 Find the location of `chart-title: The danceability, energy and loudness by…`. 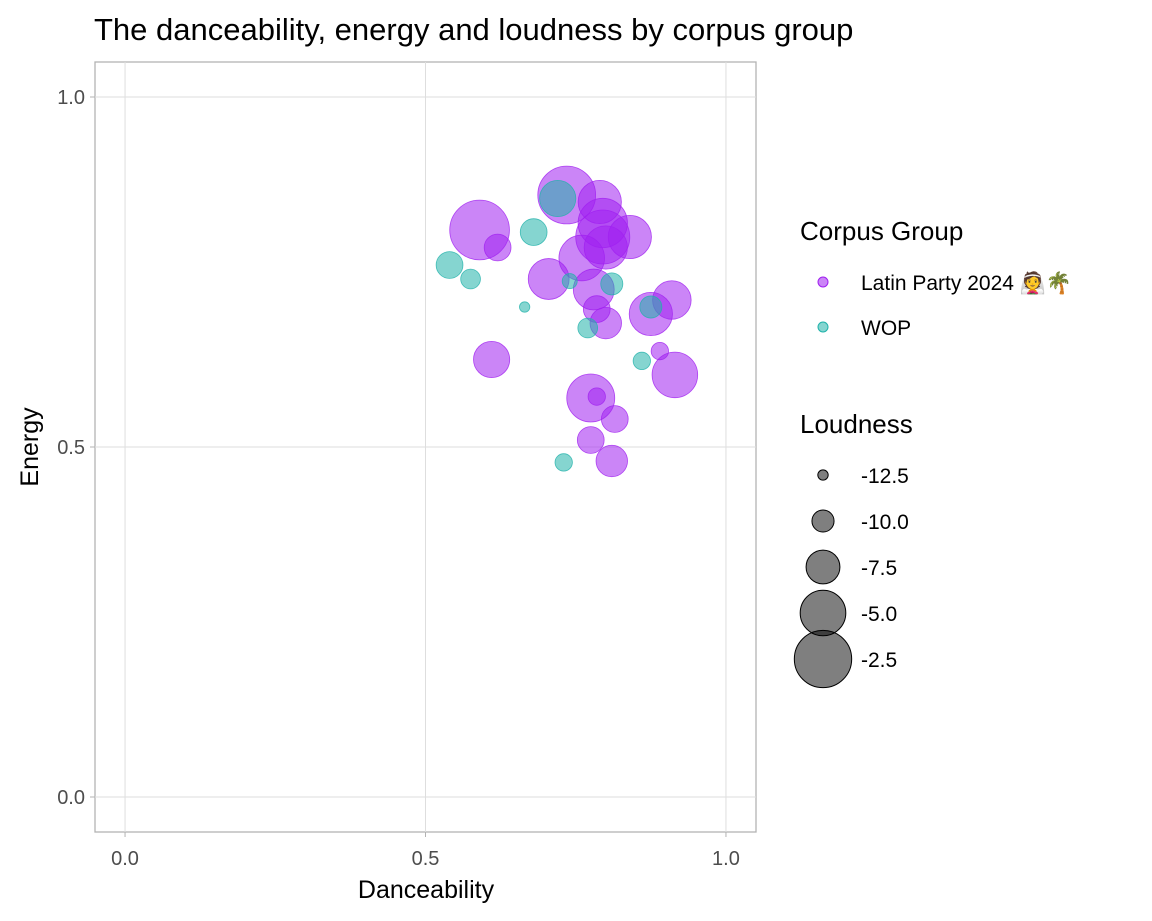

chart-title: The danceability, energy and loudness by… is located at coordinates (473, 29).